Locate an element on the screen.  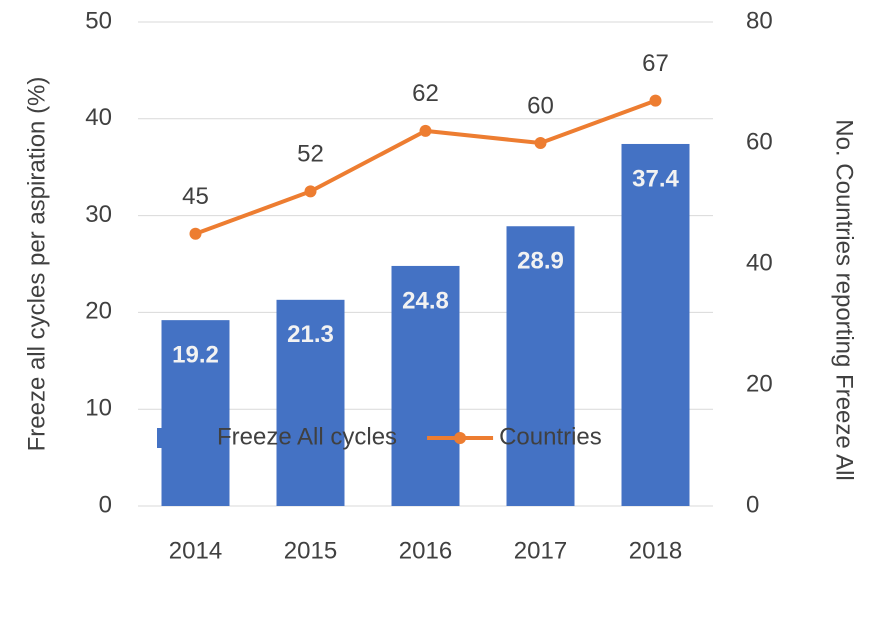
y2-tick-label: 40 is located at coordinates (759, 262).